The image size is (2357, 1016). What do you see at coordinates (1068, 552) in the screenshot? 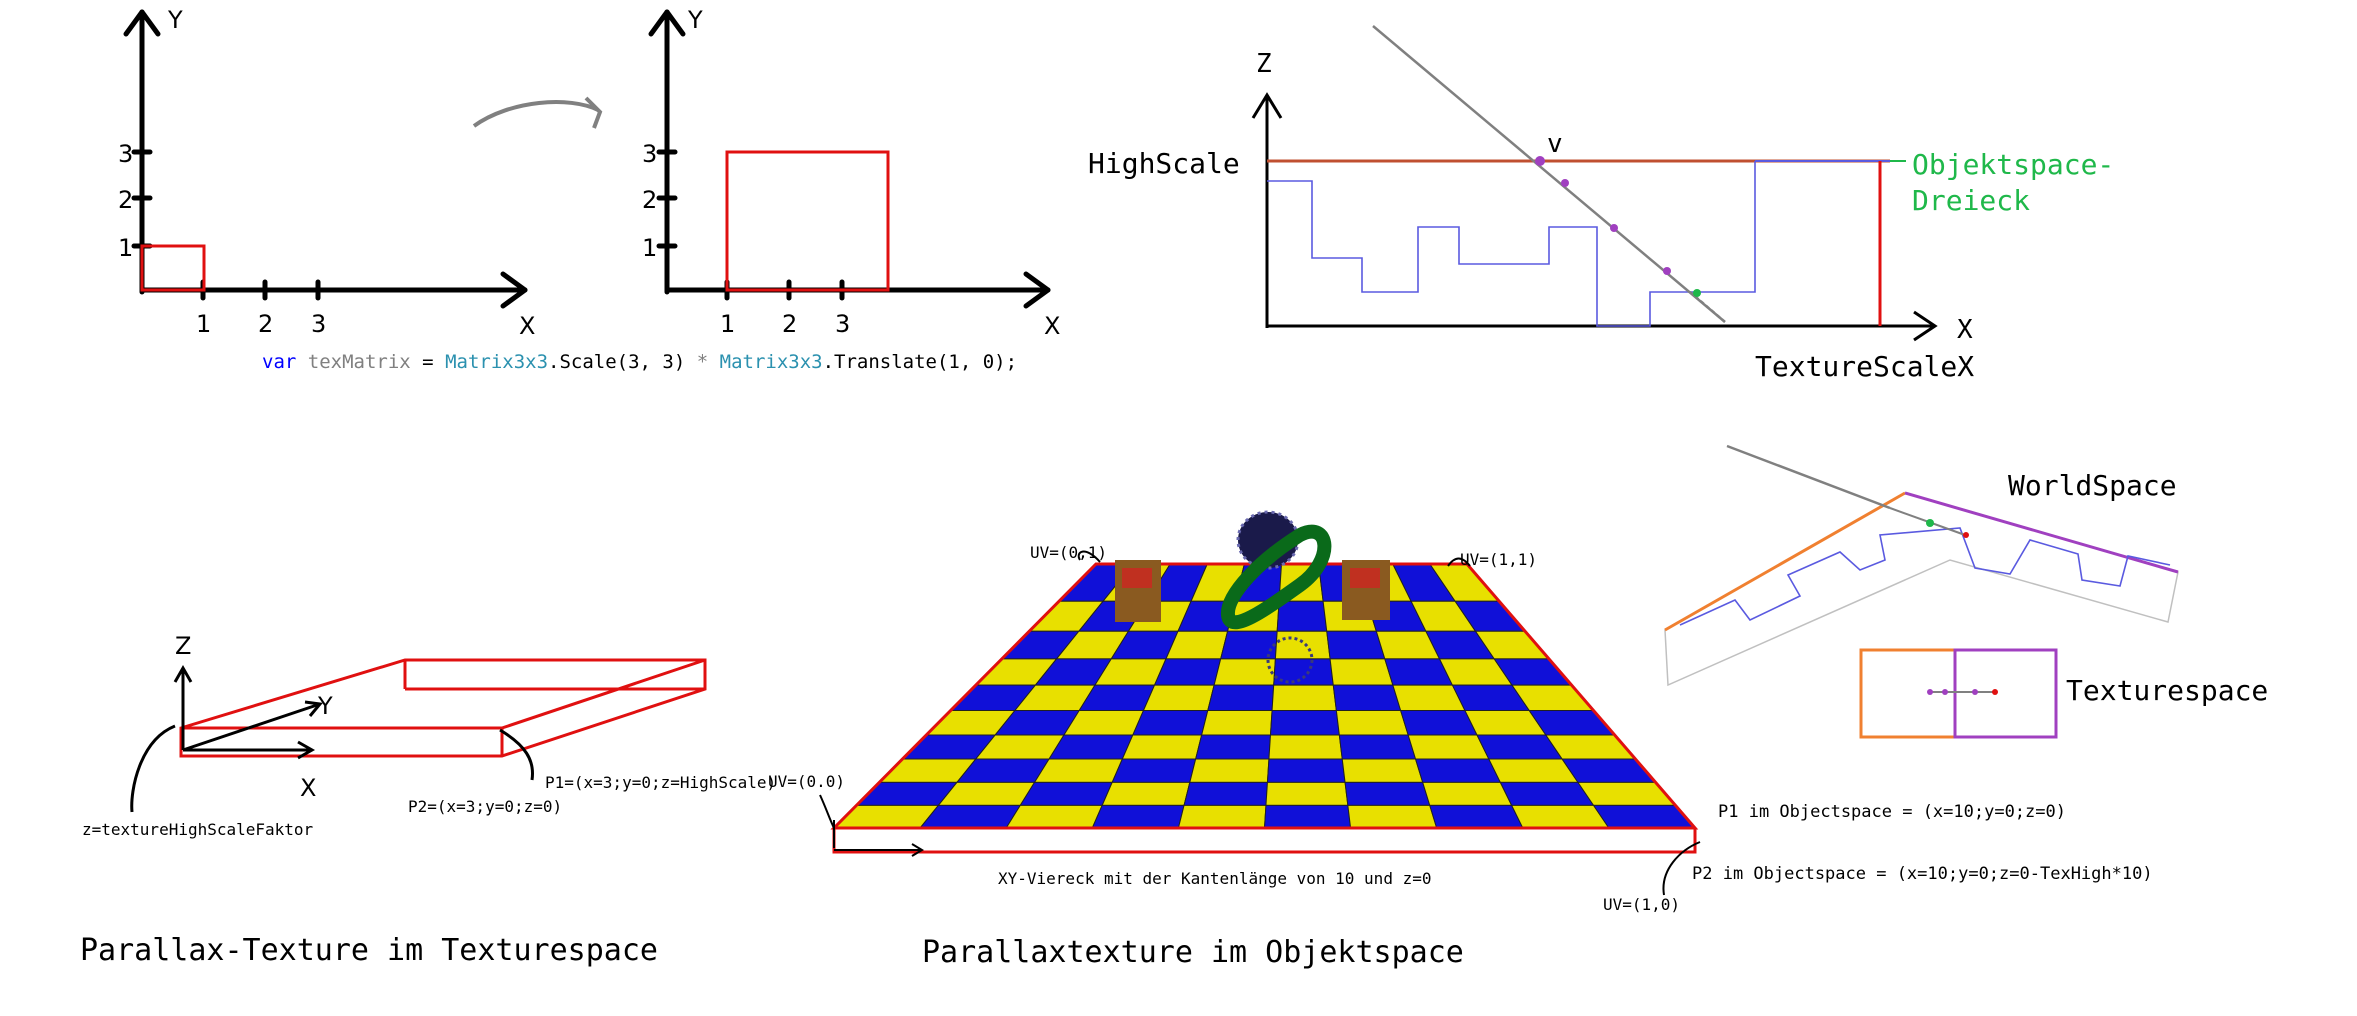
I see `svg-text: UV=(0,1)` at bounding box center [1068, 552].